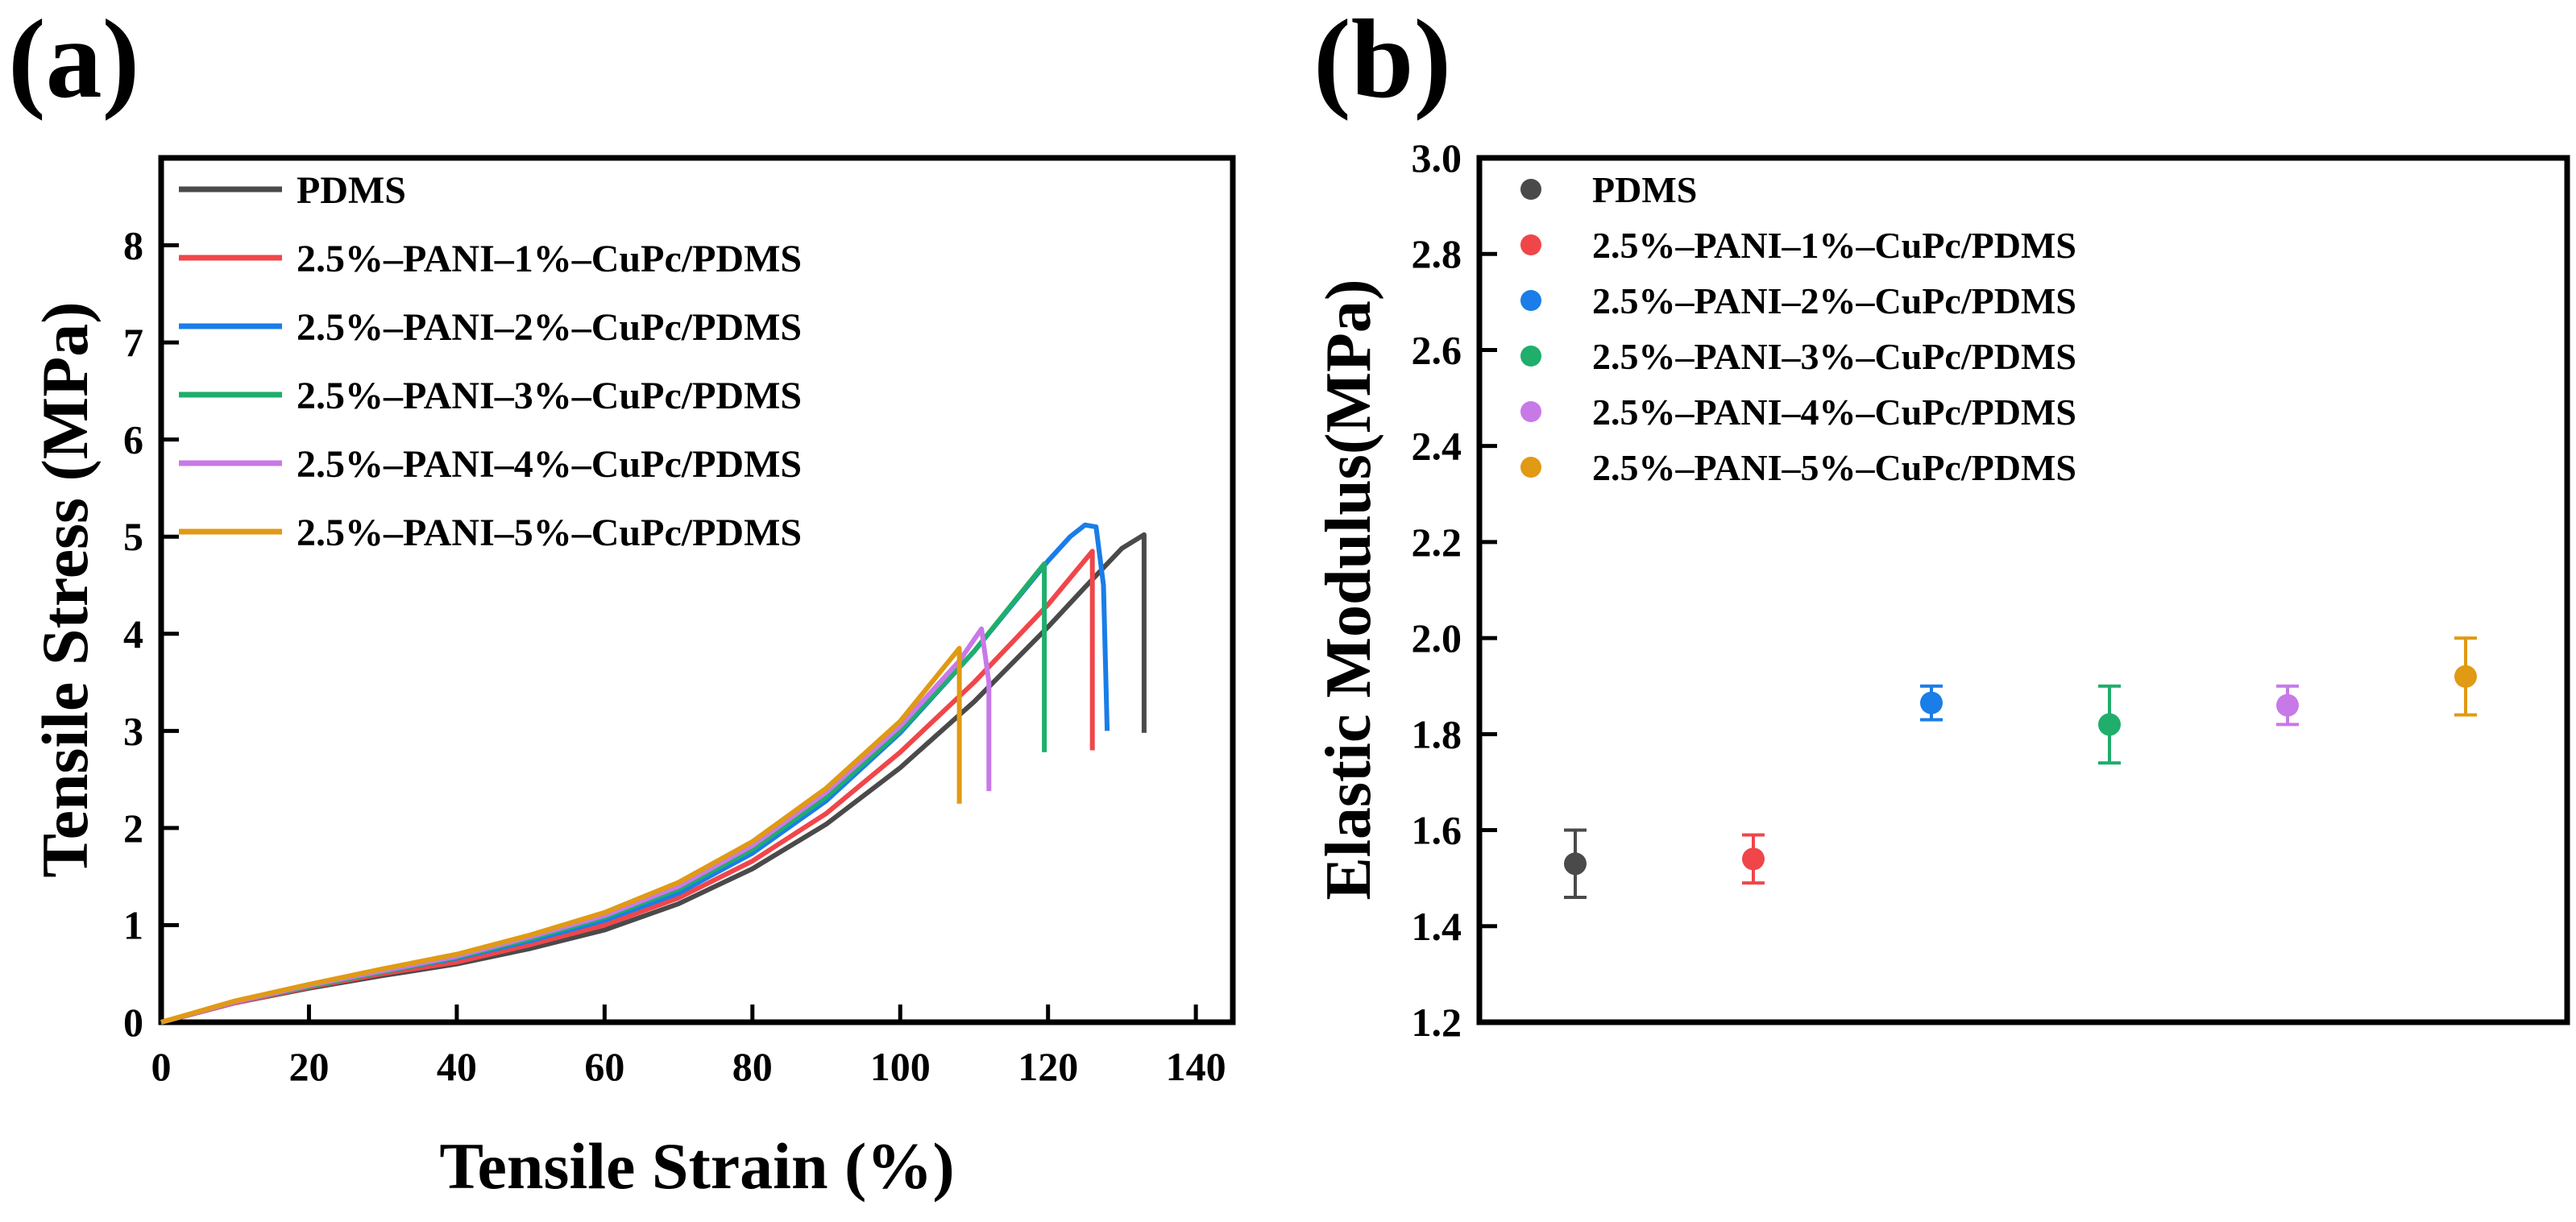 The width and height of the screenshot is (2576, 1222). I want to click on legend-label-a: 2.5%–PANI–3%–CuPc/PDMS, so click(549, 396).